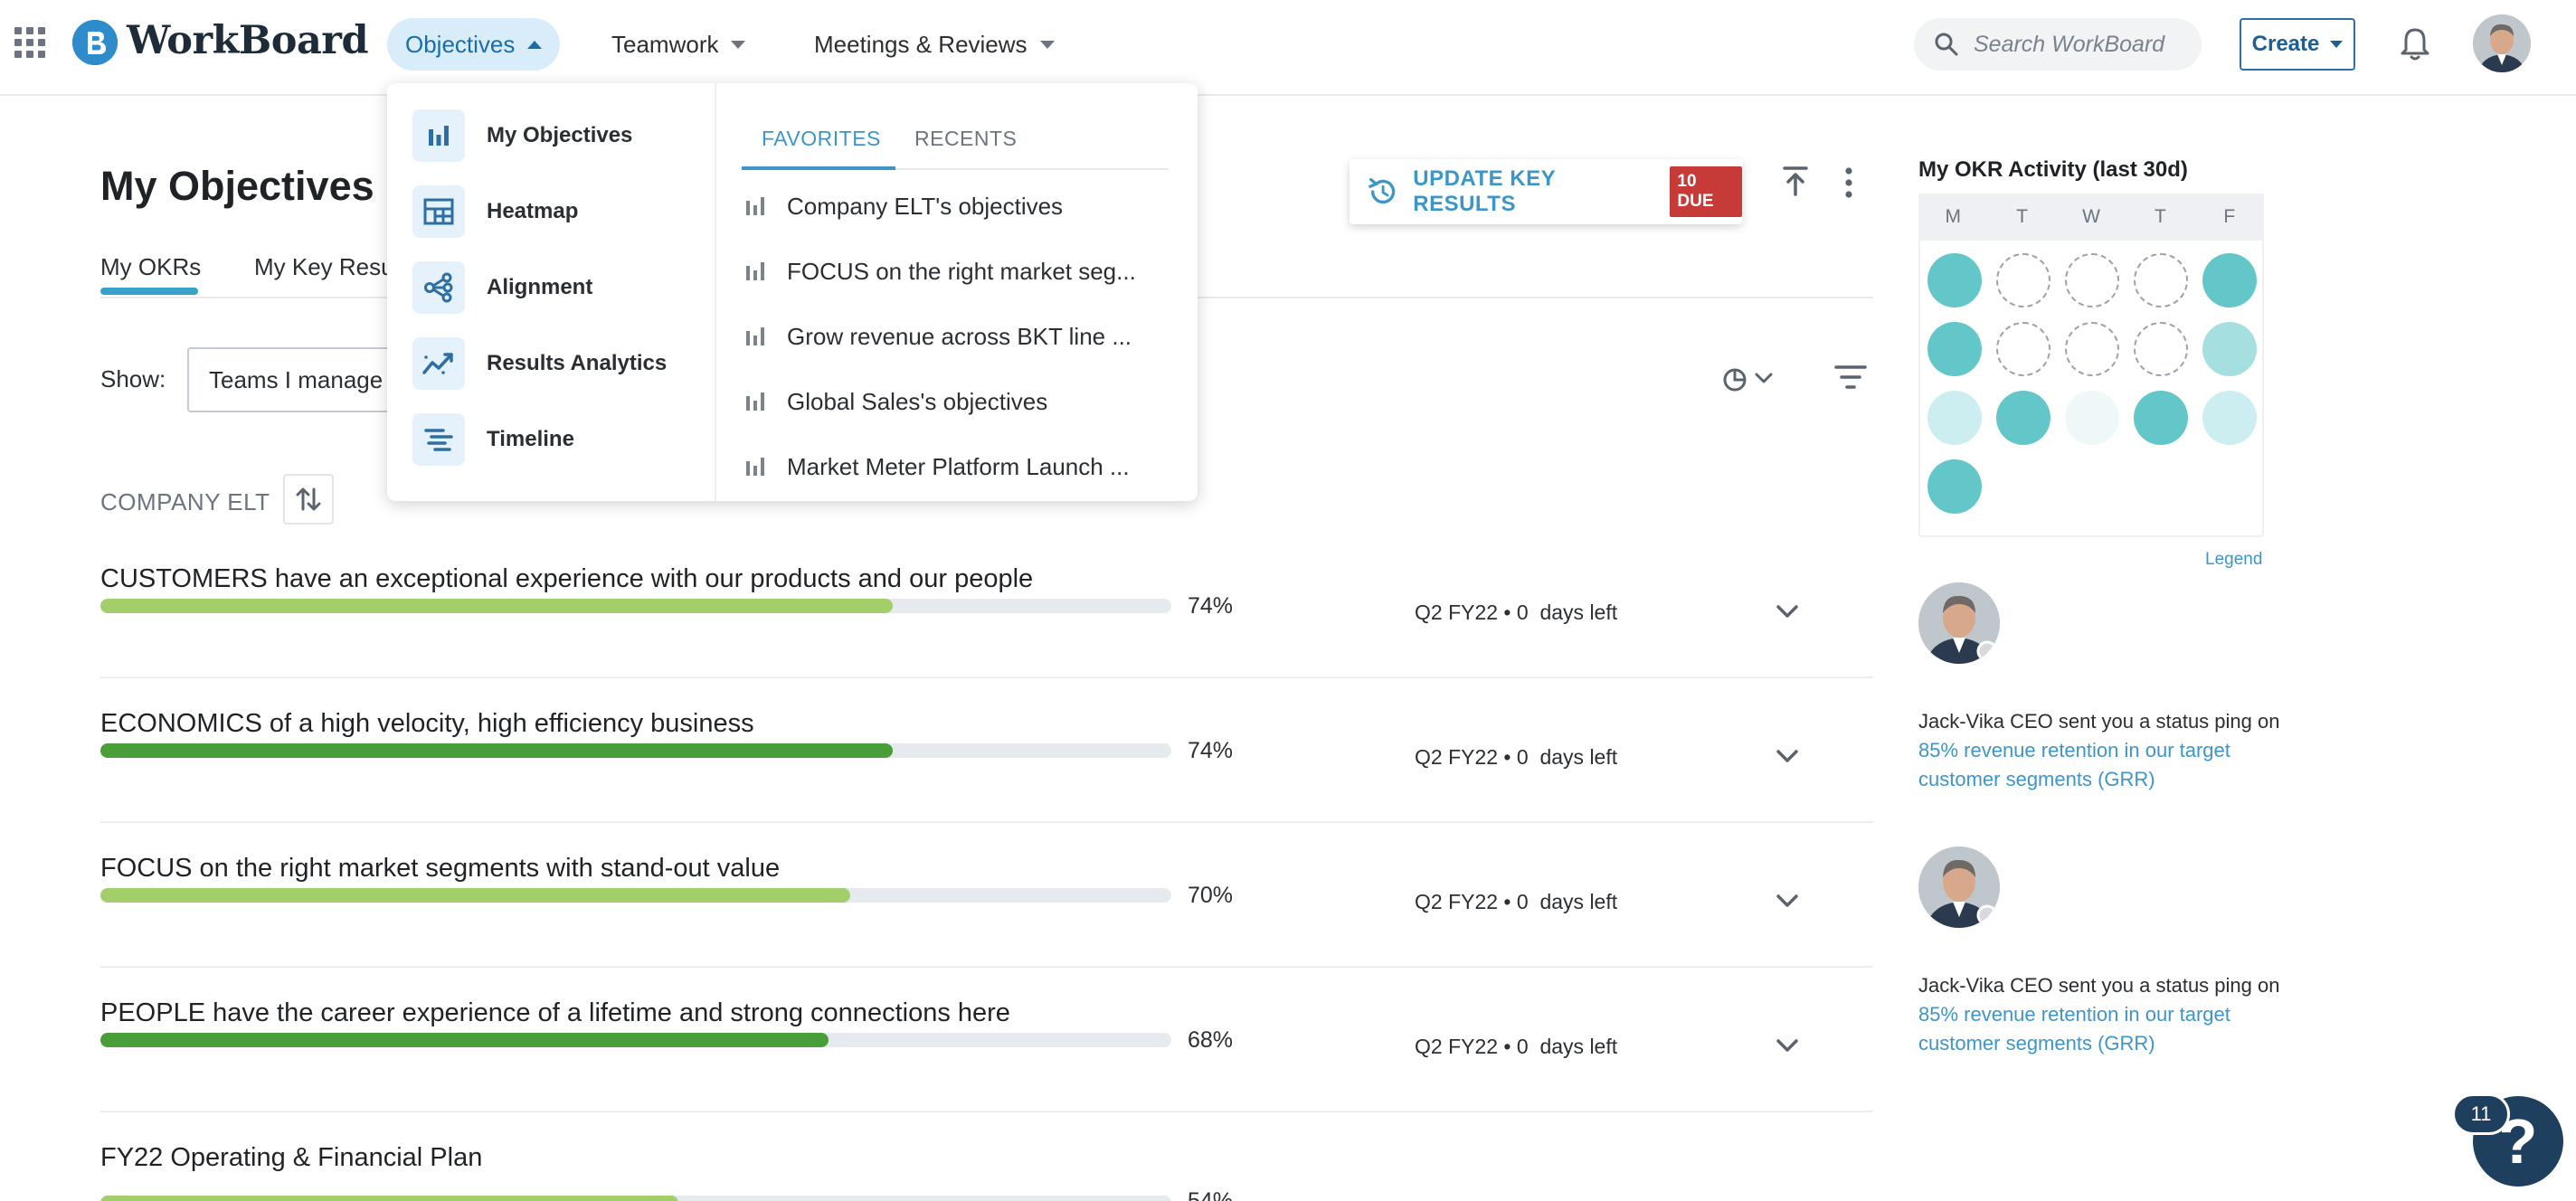 The image size is (2576, 1201). Describe the element at coordinates (1851, 377) in the screenshot. I see `filter-icon` at that location.